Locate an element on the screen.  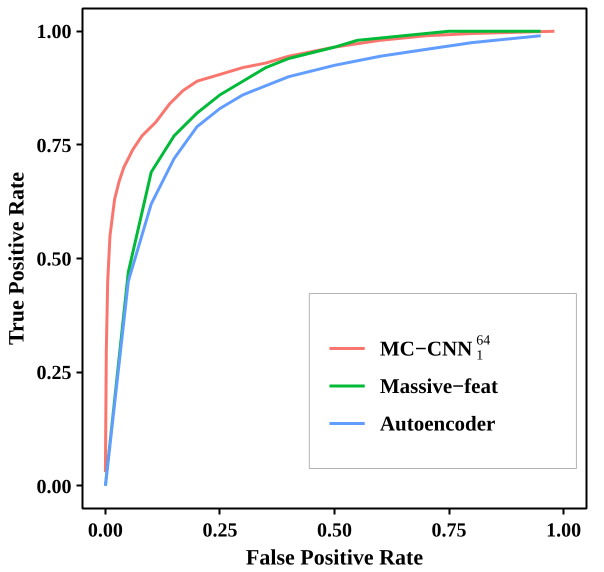
y-tick-label: 0.00 is located at coordinates (54, 487).